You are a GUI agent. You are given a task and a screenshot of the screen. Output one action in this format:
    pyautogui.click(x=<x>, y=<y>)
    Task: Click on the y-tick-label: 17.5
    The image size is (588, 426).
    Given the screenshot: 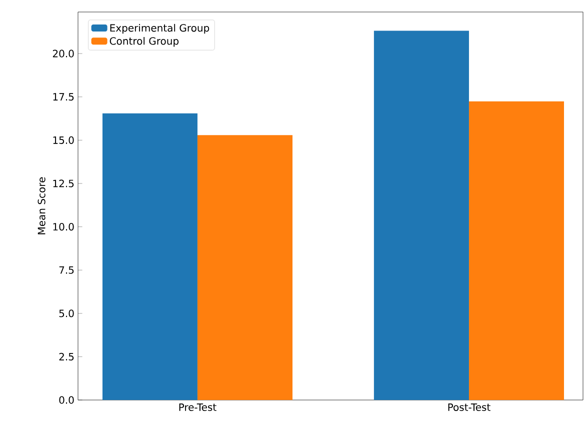 What is the action you would take?
    pyautogui.click(x=63, y=97)
    